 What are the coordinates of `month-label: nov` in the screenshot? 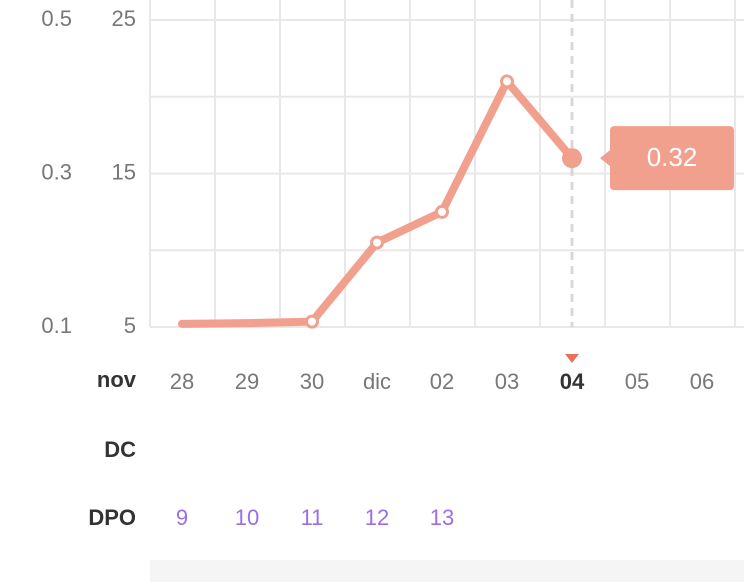 It's located at (117, 379).